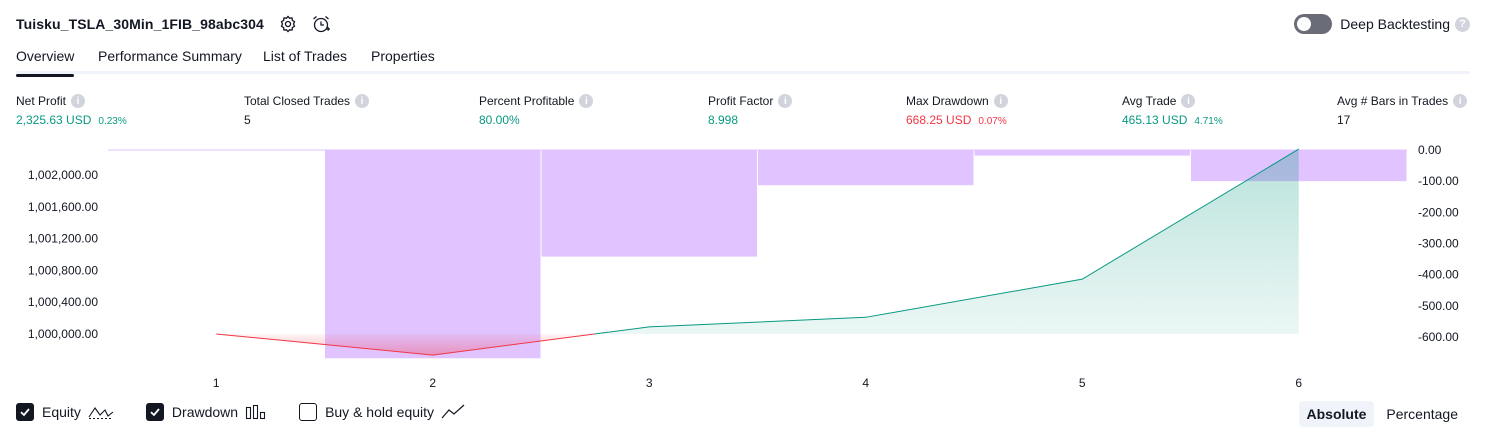  Describe the element at coordinates (1430, 150) in the screenshot. I see `right-axis-tick: 0.00` at that location.